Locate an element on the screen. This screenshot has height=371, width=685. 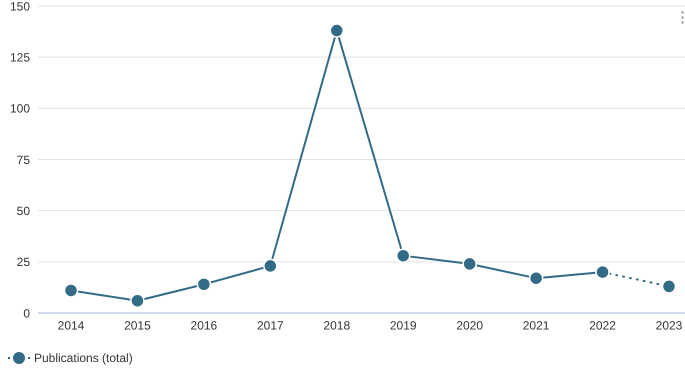
y-tick-label: 150 is located at coordinates (20, 7).